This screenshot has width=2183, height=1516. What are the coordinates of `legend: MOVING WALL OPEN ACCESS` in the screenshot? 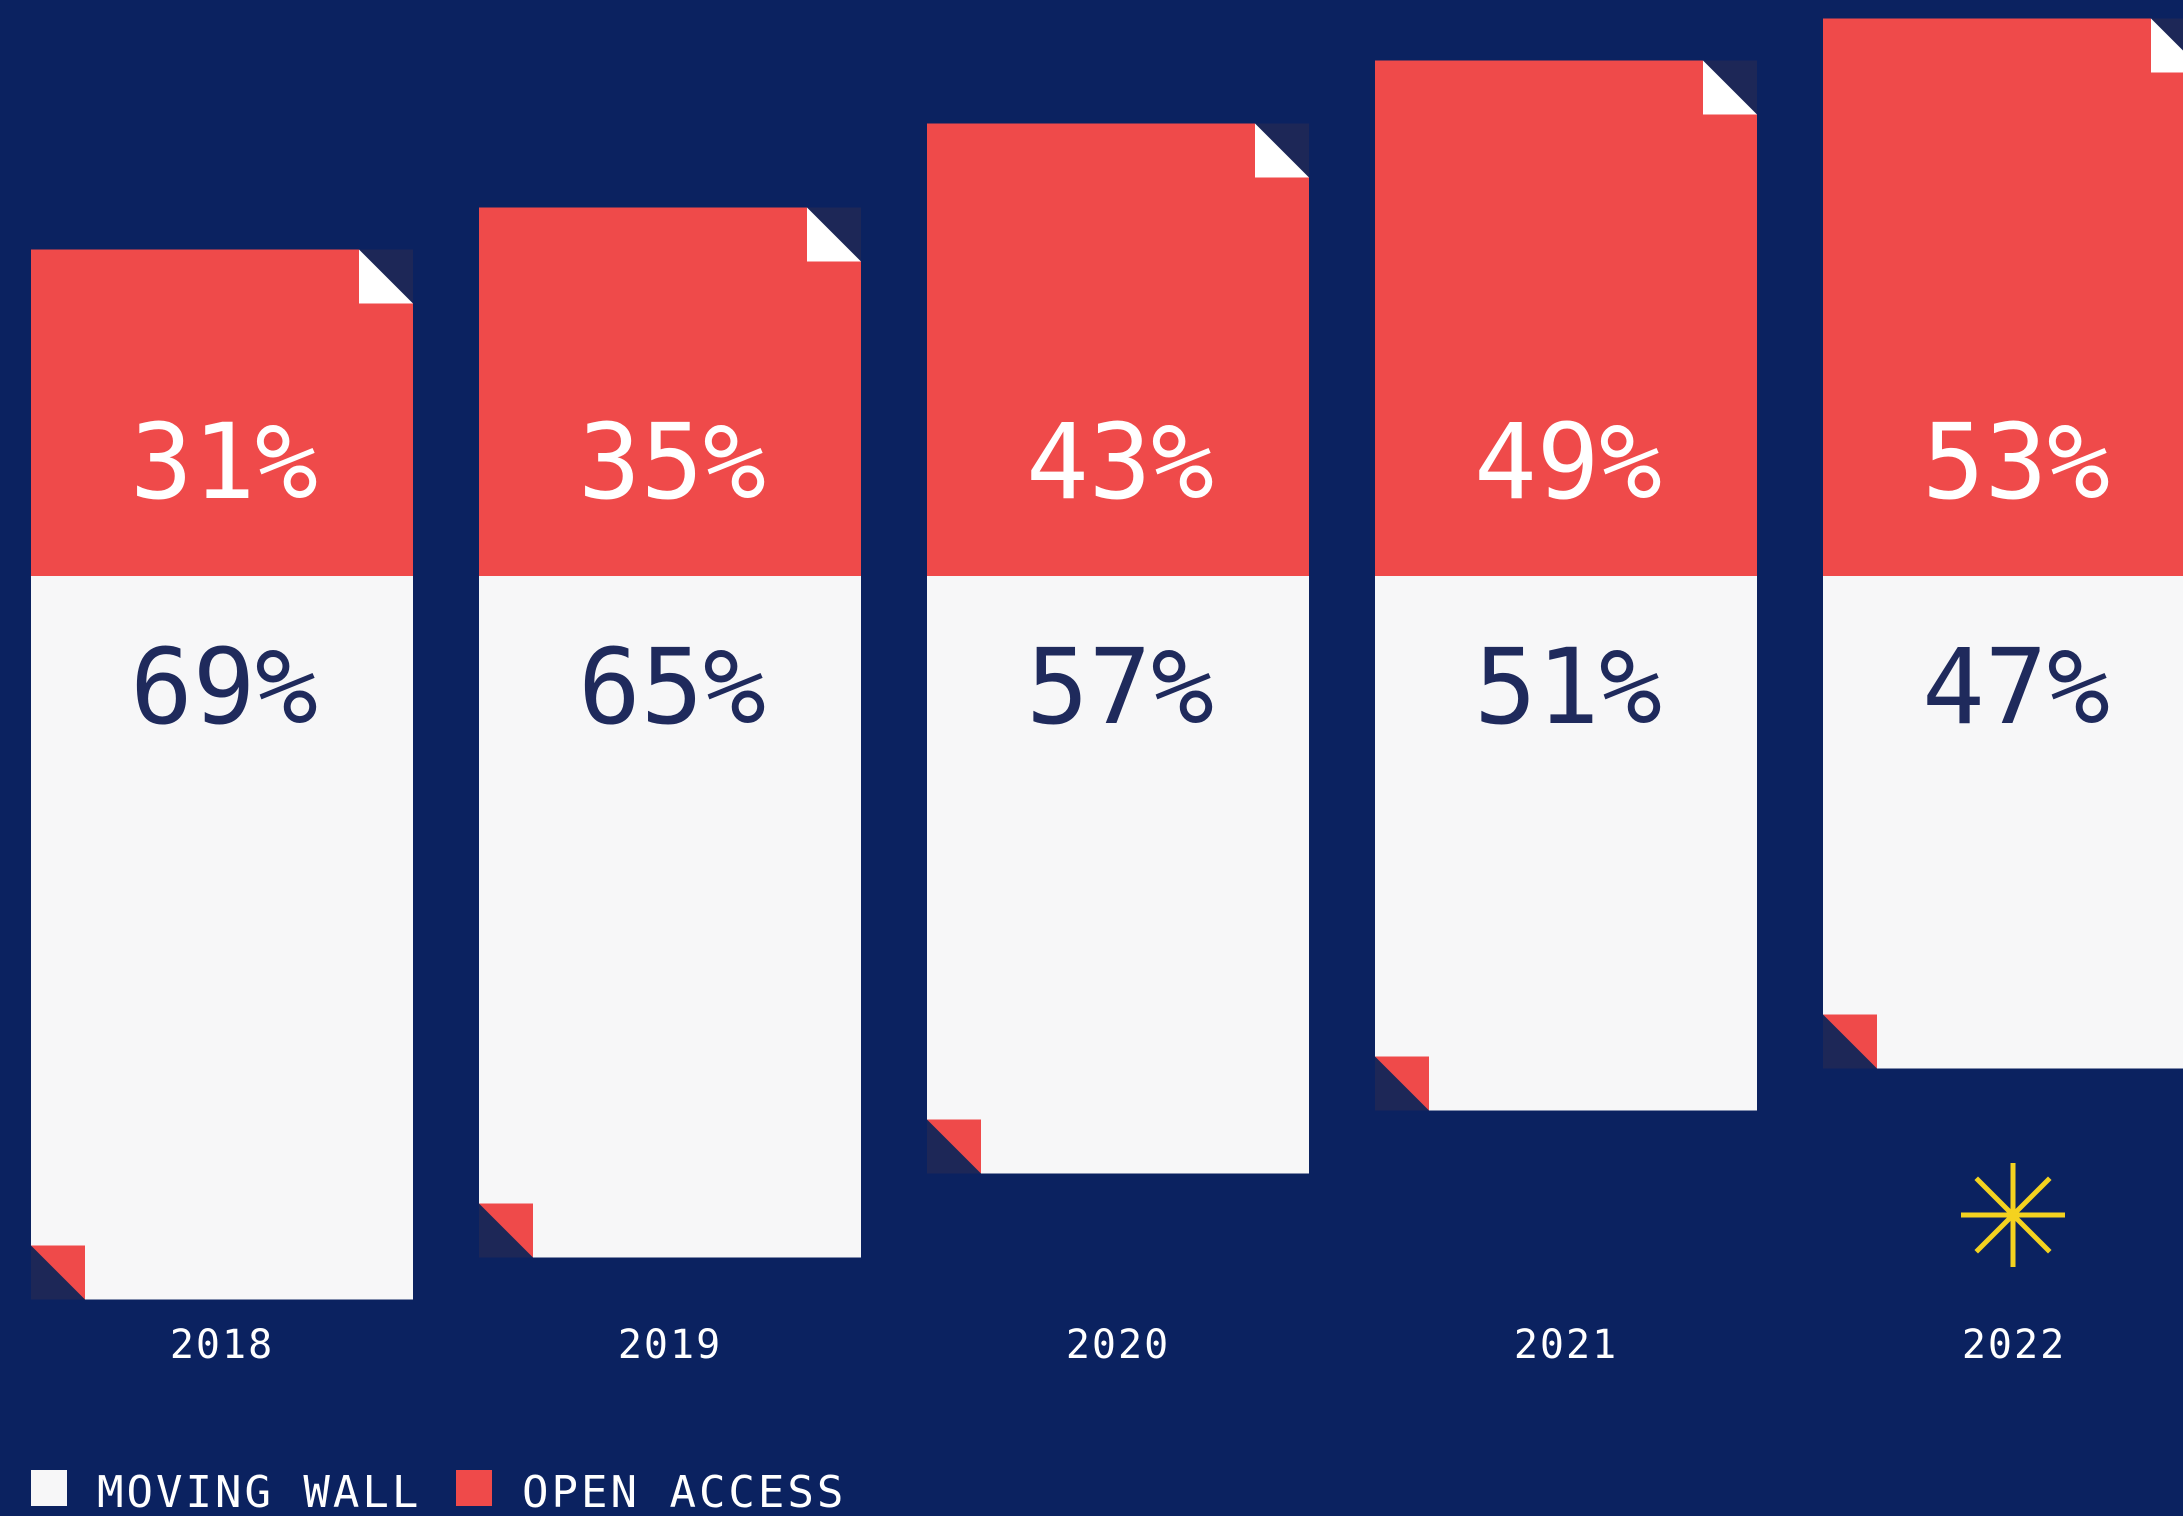 It's located at (438, 1491).